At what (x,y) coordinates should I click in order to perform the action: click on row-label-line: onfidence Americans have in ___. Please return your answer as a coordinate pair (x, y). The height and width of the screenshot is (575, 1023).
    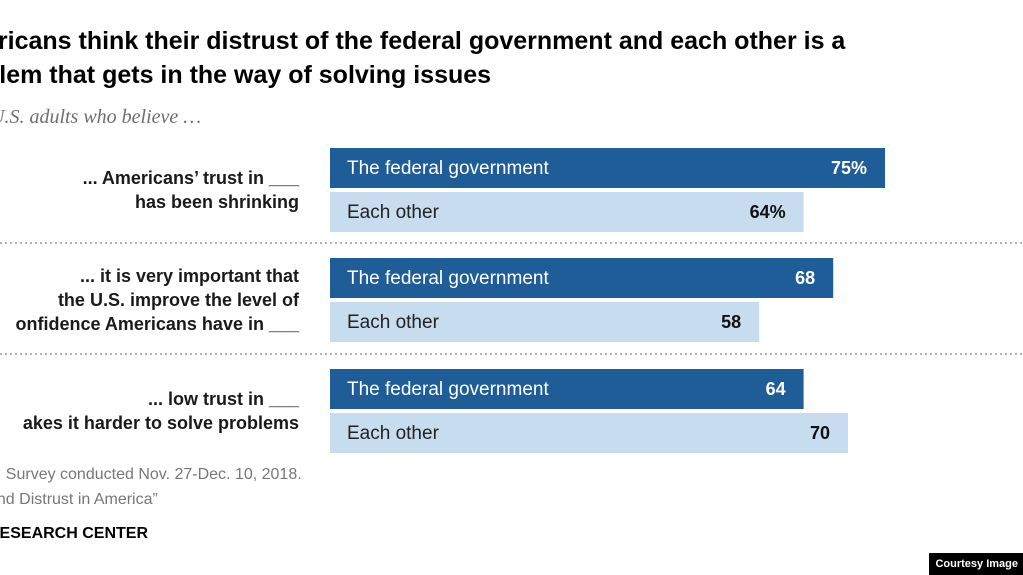
    Looking at the image, I should click on (158, 324).